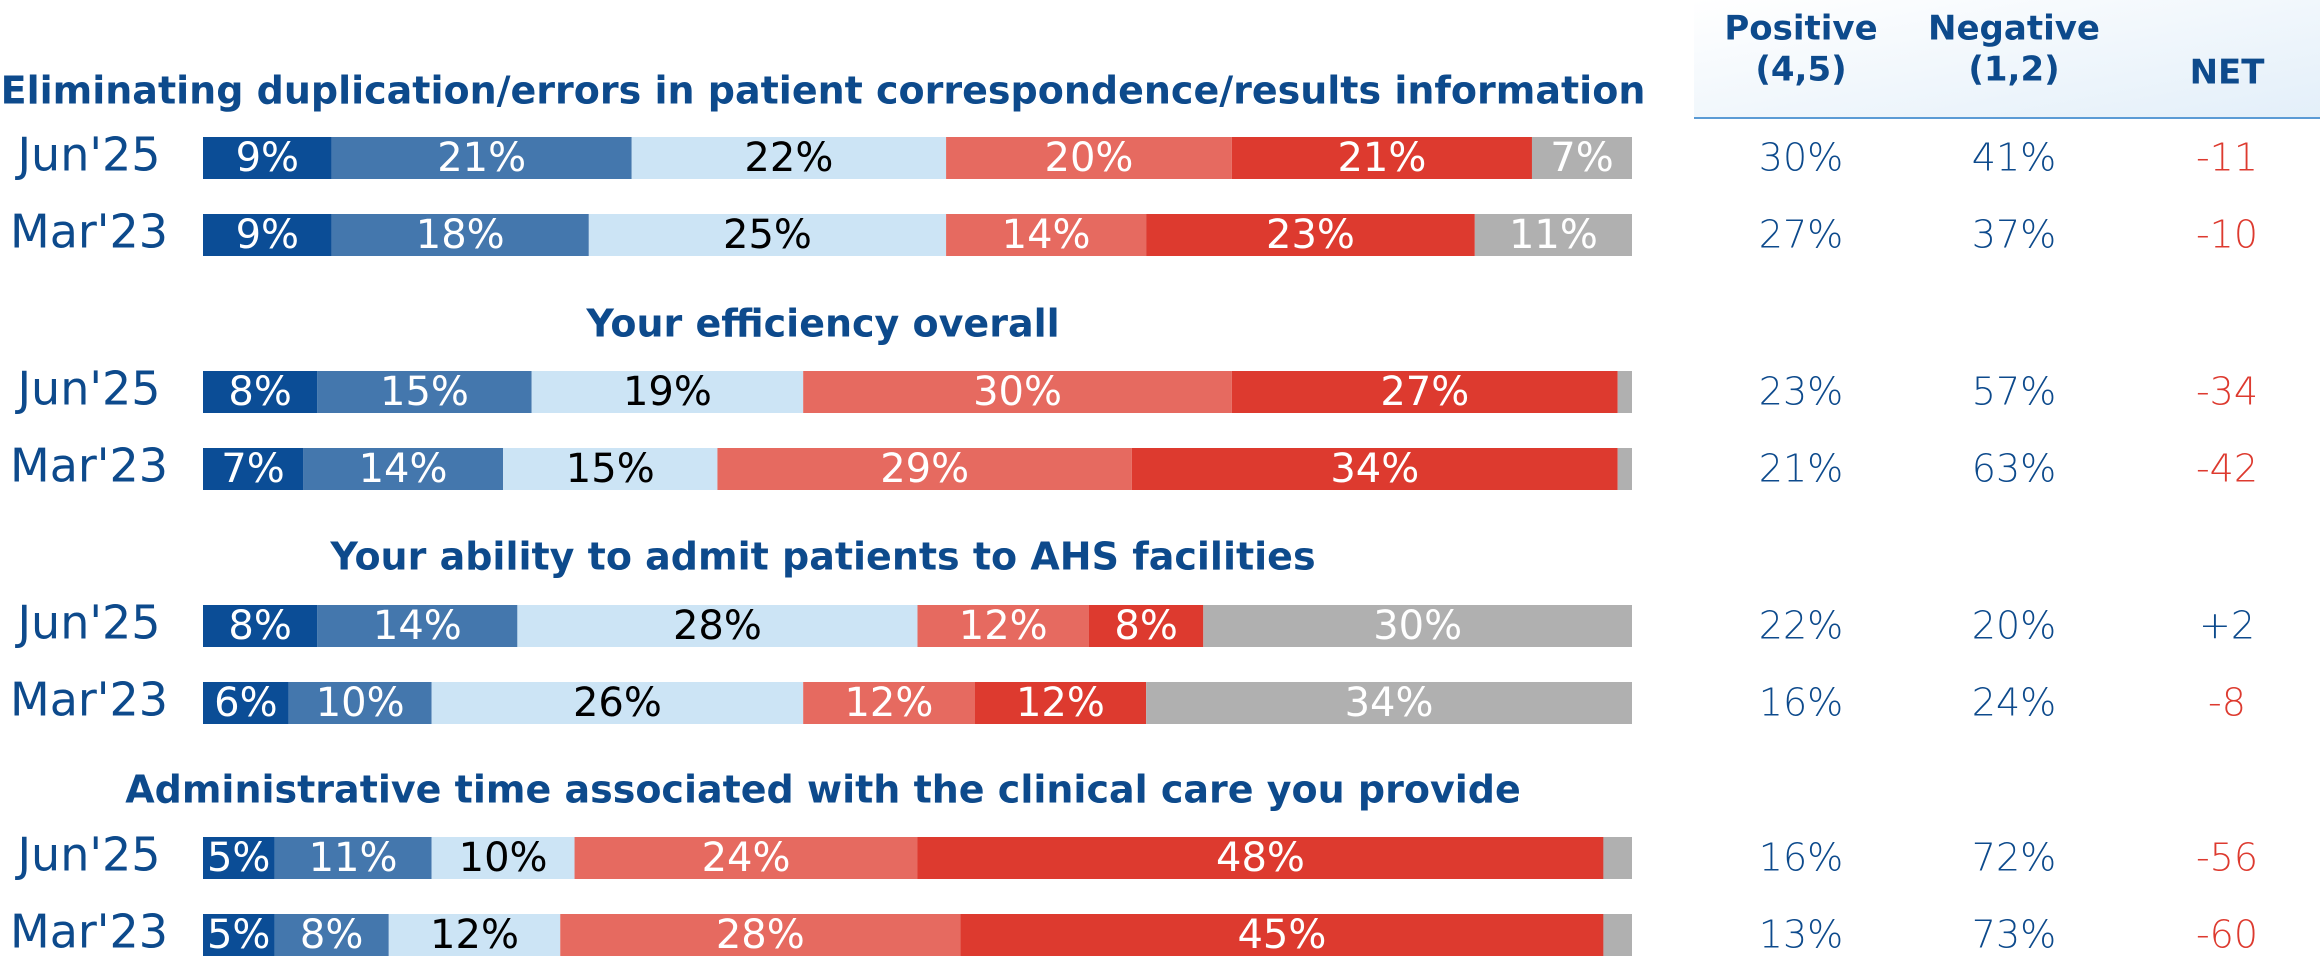 The image size is (2320, 956). Describe the element at coordinates (353, 858) in the screenshot. I see `value-label: 11%` at that location.